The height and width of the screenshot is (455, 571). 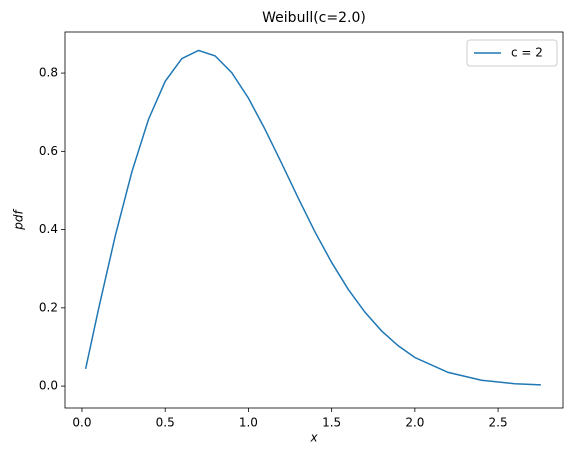 What do you see at coordinates (414, 423) in the screenshot?
I see `x-tick-label: 2.0` at bounding box center [414, 423].